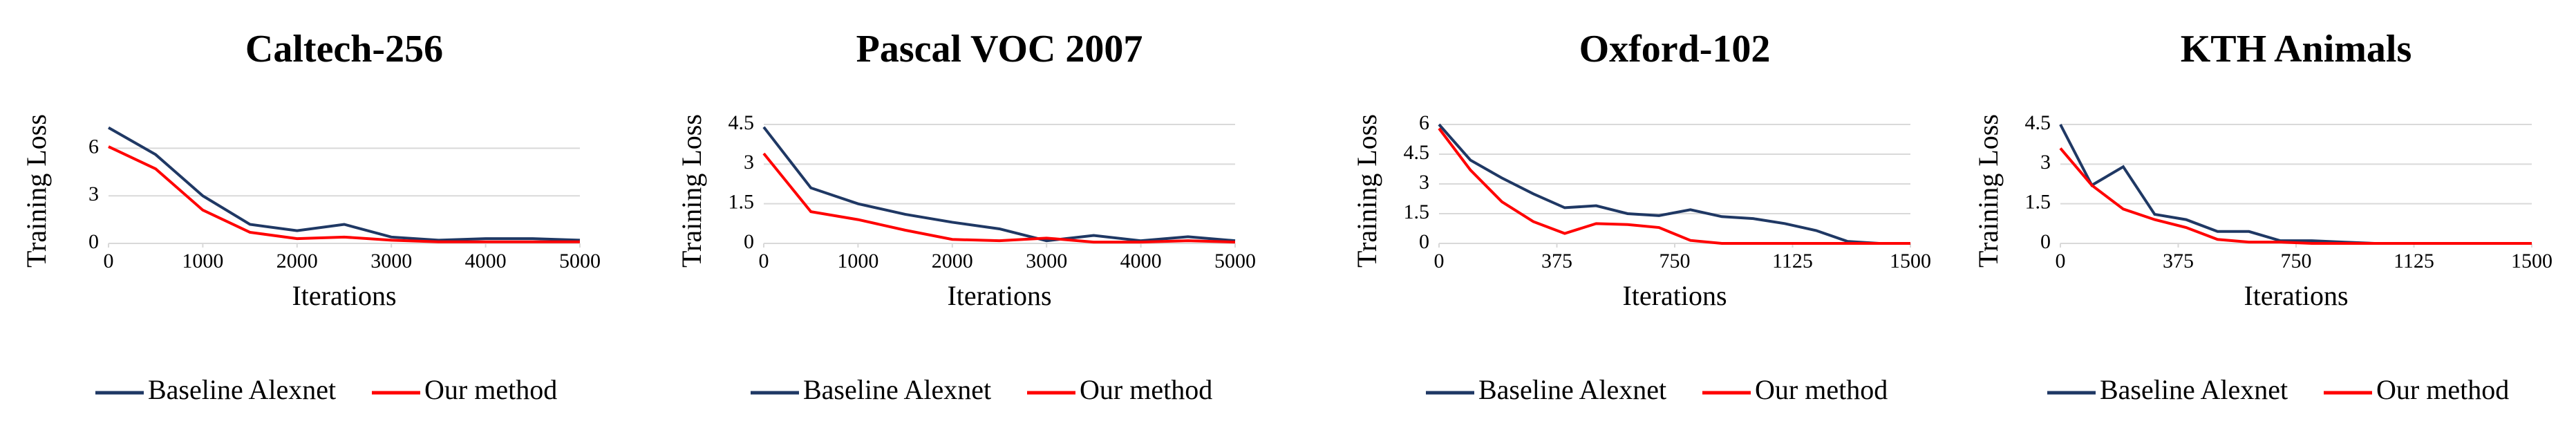  I want to click on chart-title: Oxford-102, so click(1675, 50).